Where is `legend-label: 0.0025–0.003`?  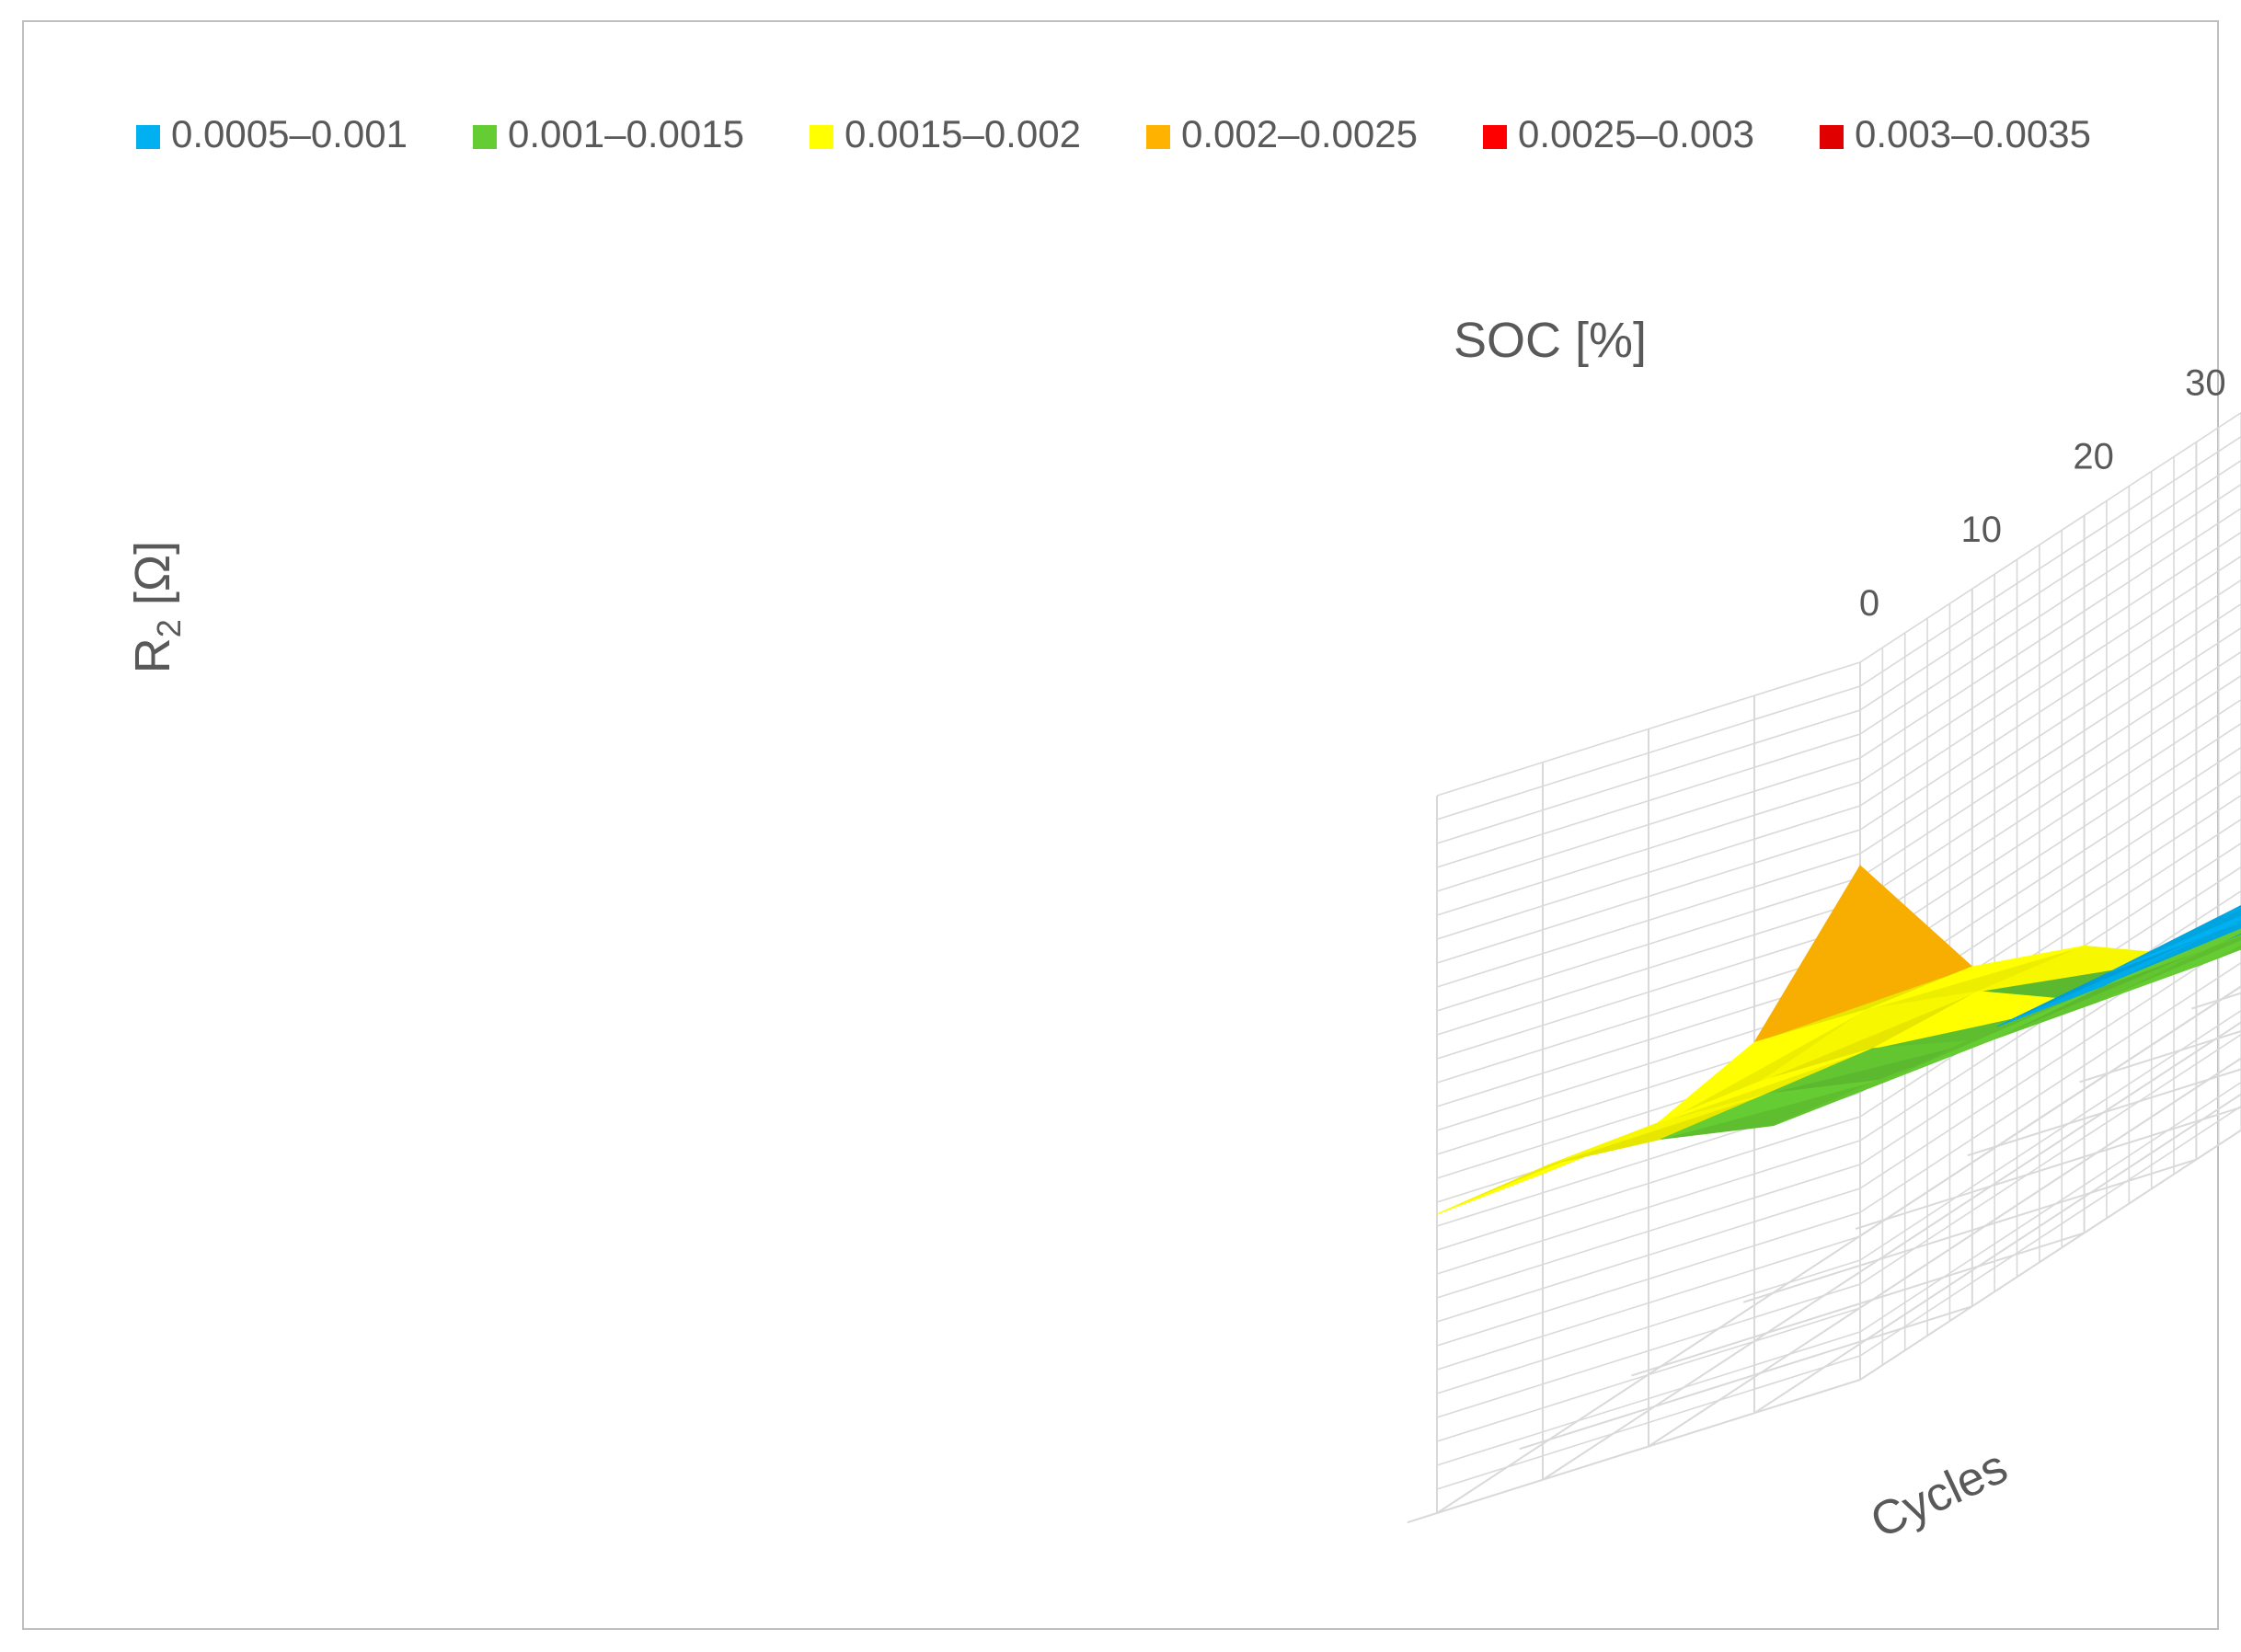 legend-label: 0.0025–0.003 is located at coordinates (1636, 133).